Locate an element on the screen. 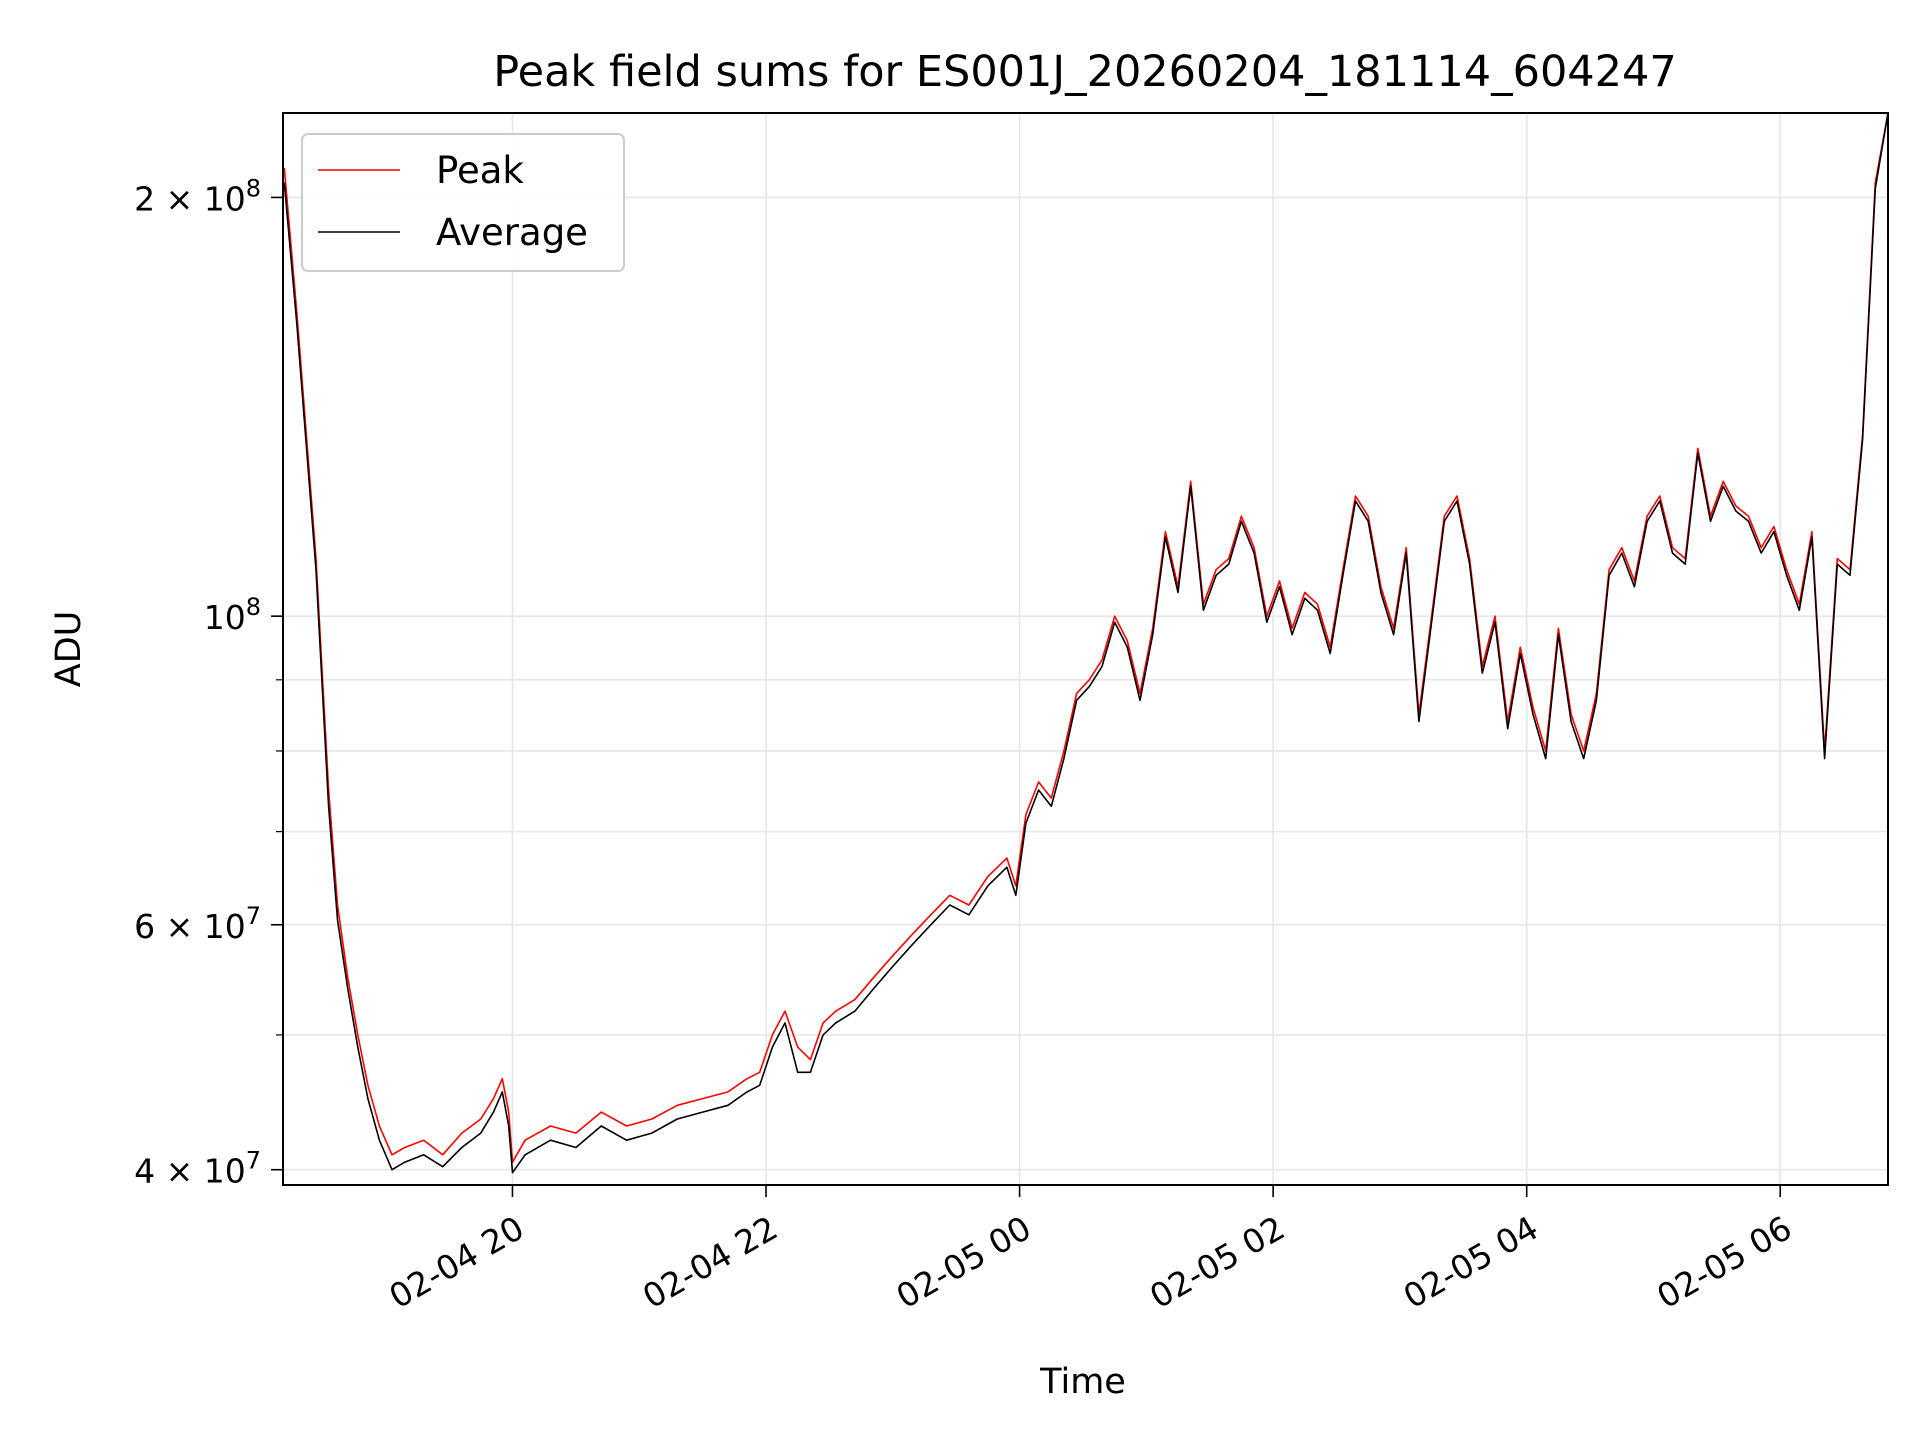 Image resolution: width=1920 pixels, height=1440 pixels. y-tick-label: 2 × 108 is located at coordinates (197, 196).